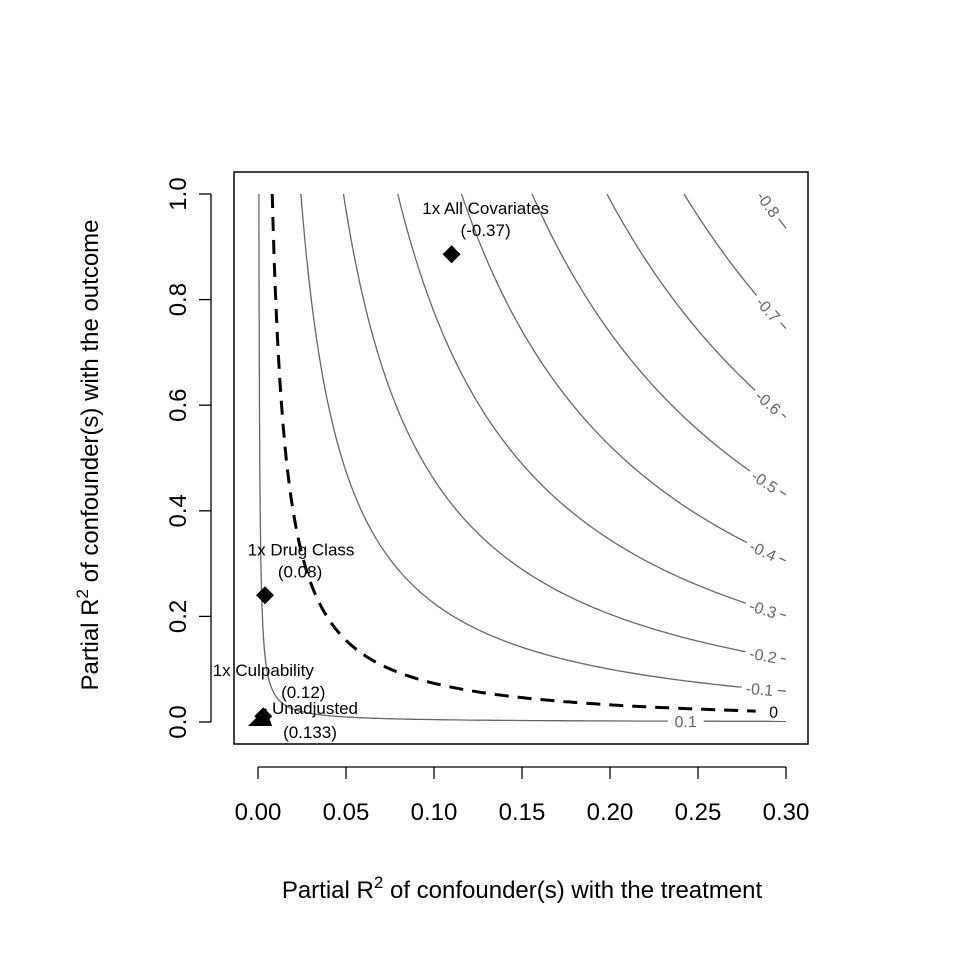  I want to click on contour-labels: 0.10-0.1-0.2-0.3-0.4-0.5-0.6-0.7-0.8, so click(729, 457).